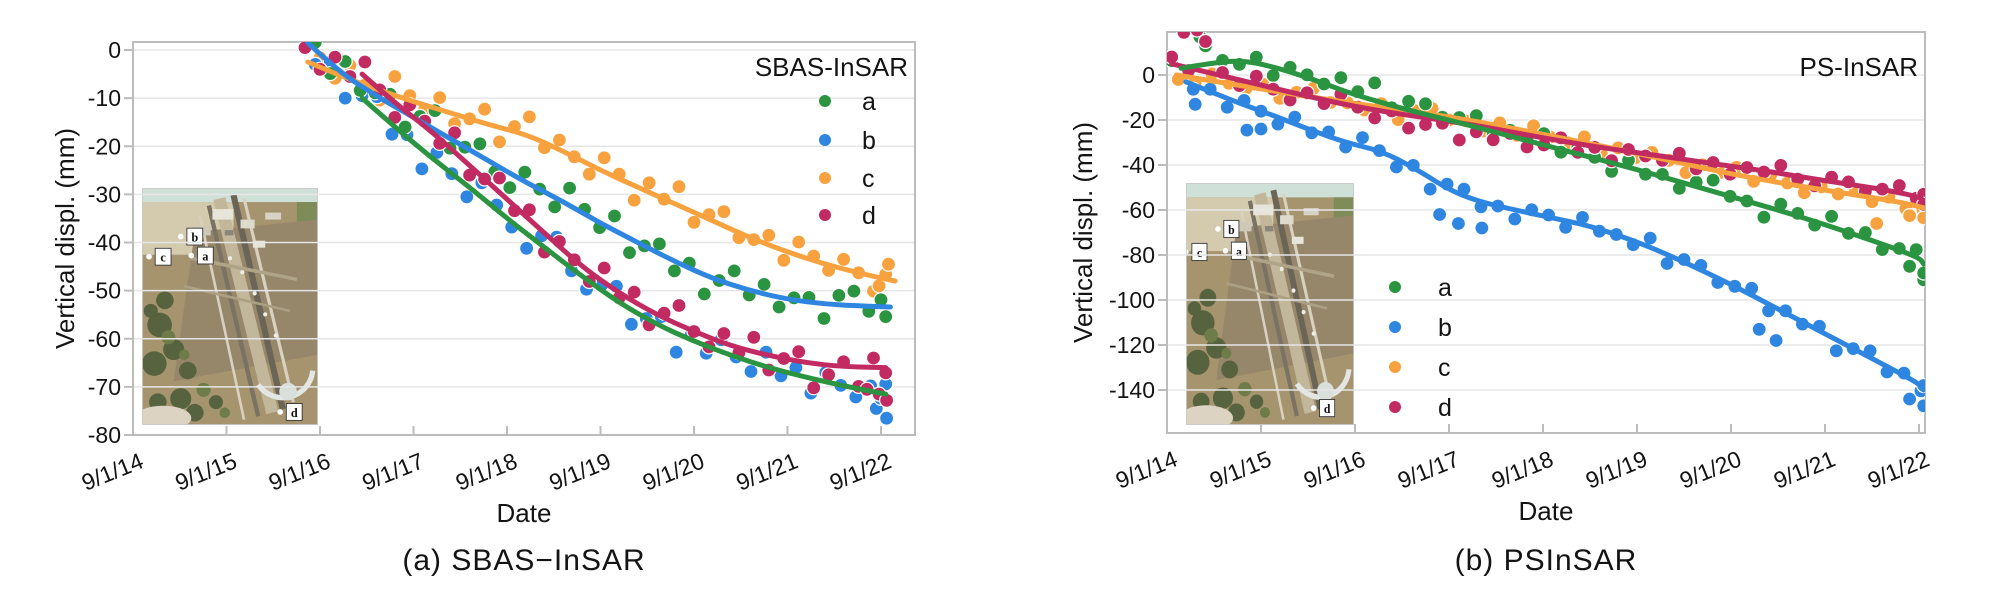 The height and width of the screenshot is (604, 1992). I want to click on x-tick-label: 9/1/19, so click(1616, 470).